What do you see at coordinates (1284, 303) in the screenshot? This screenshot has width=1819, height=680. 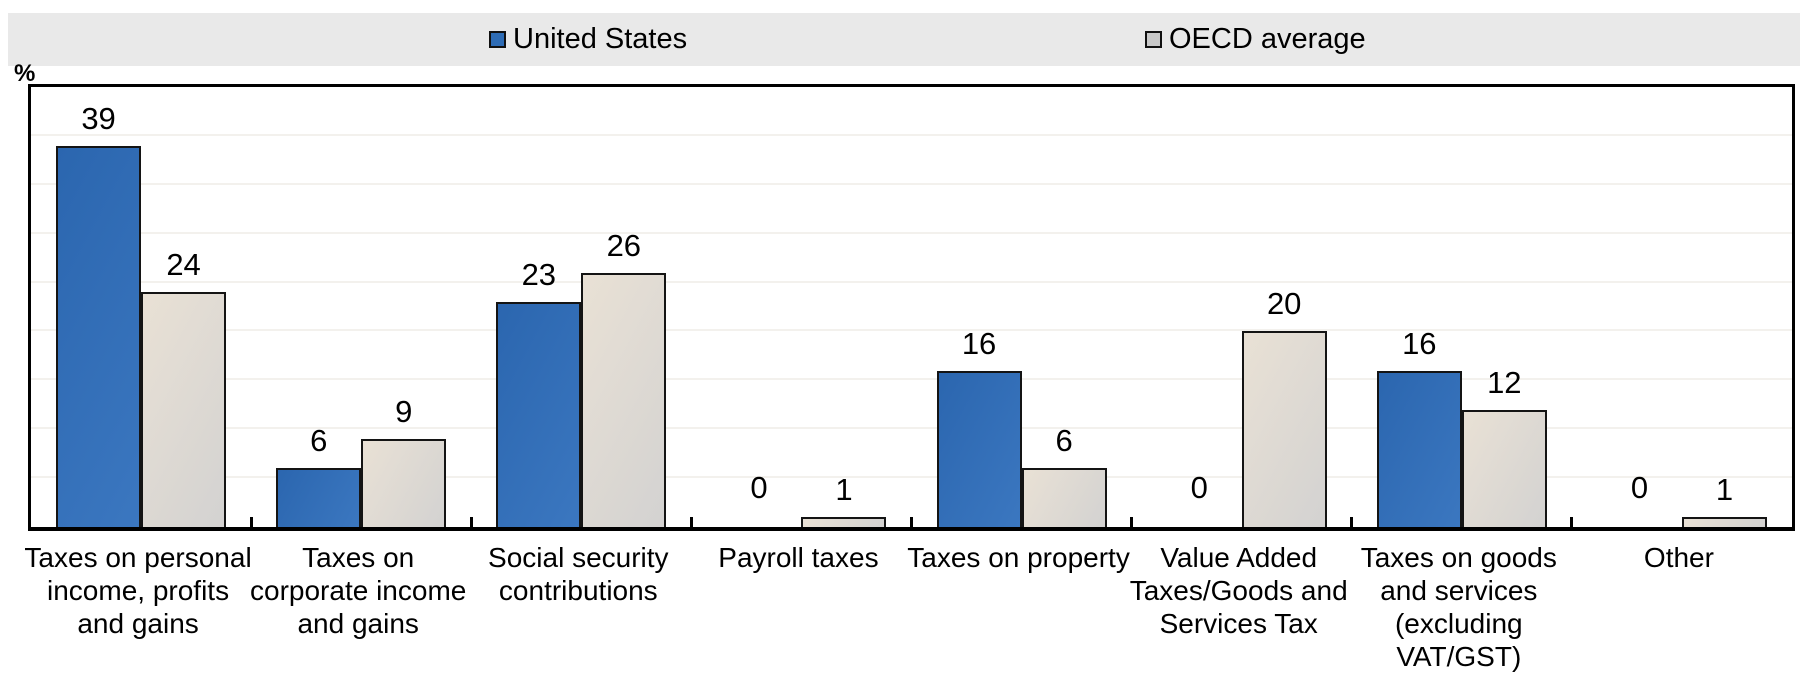 I see `bar-value-label: 20` at bounding box center [1284, 303].